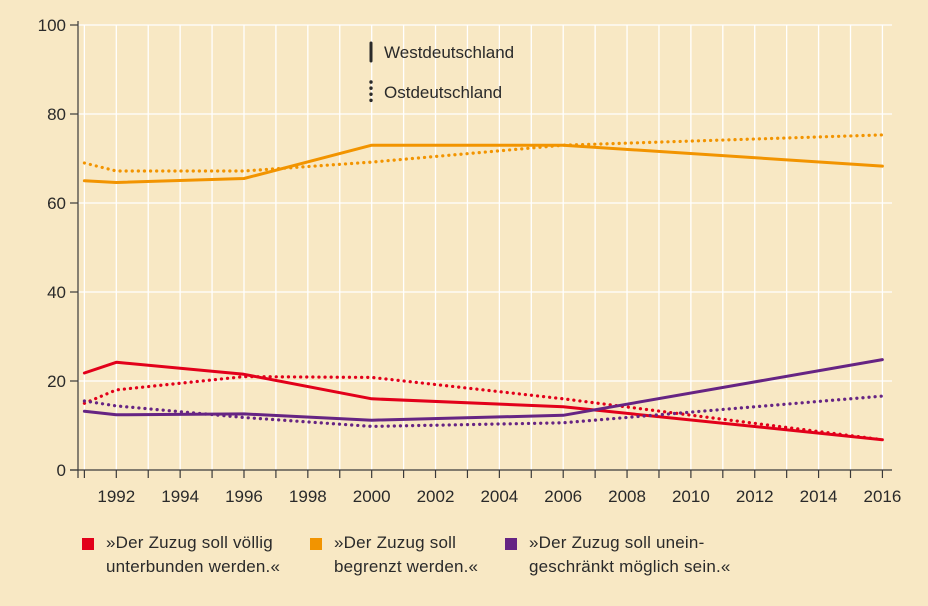 The height and width of the screenshot is (606, 928). I want to click on y-tick-label: 20, so click(56, 381).